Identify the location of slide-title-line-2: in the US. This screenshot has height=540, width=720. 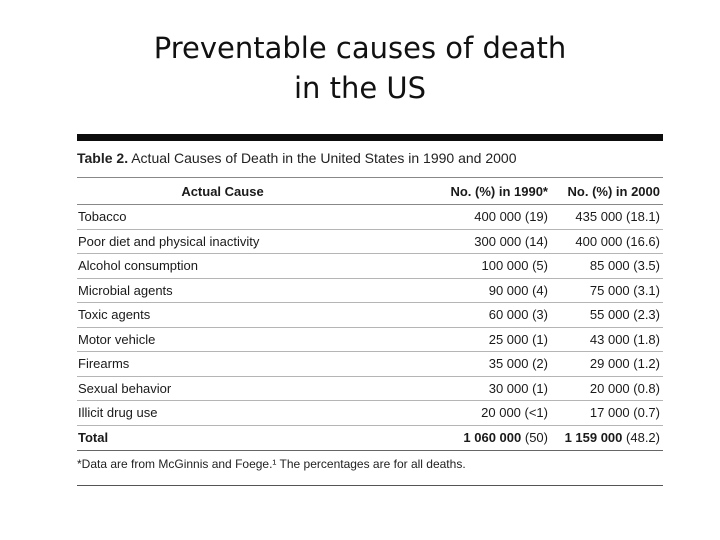
(360, 88).